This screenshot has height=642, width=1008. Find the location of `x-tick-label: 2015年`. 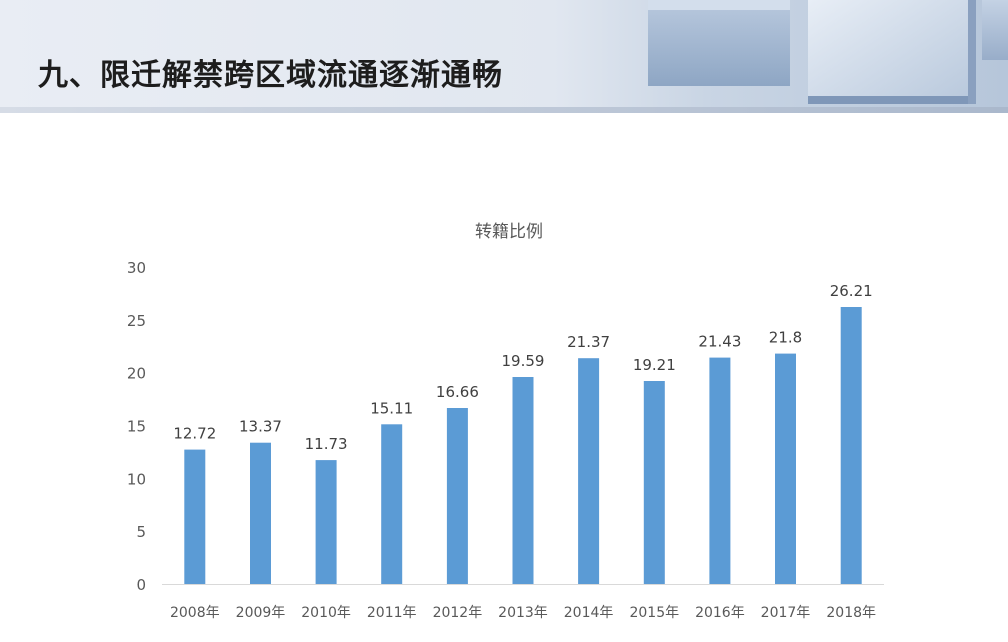

x-tick-label: 2015年 is located at coordinates (654, 613).